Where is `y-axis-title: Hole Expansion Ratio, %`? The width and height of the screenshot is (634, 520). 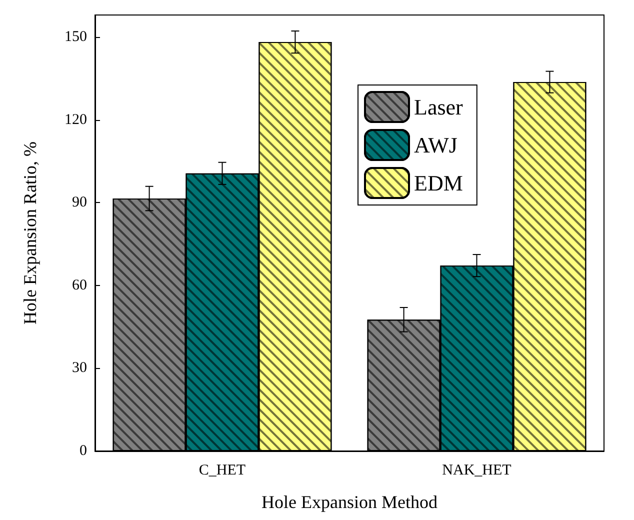
y-axis-title: Hole Expansion Ratio, % is located at coordinates (30, 233).